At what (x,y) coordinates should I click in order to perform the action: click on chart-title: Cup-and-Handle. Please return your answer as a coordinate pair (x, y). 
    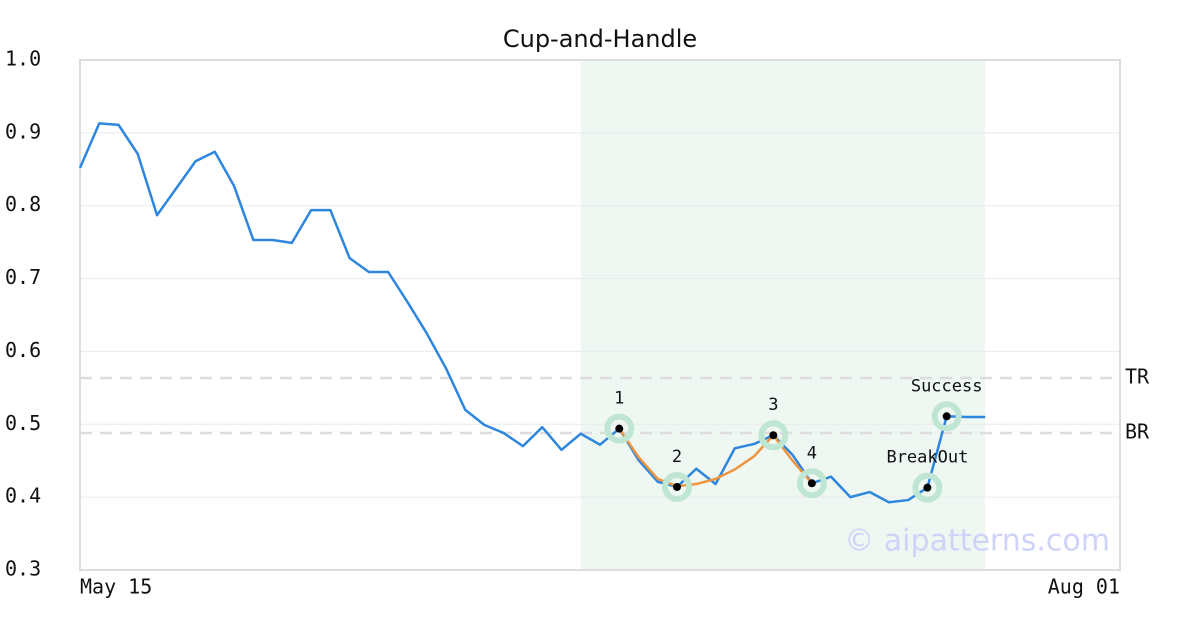
    Looking at the image, I should click on (600, 39).